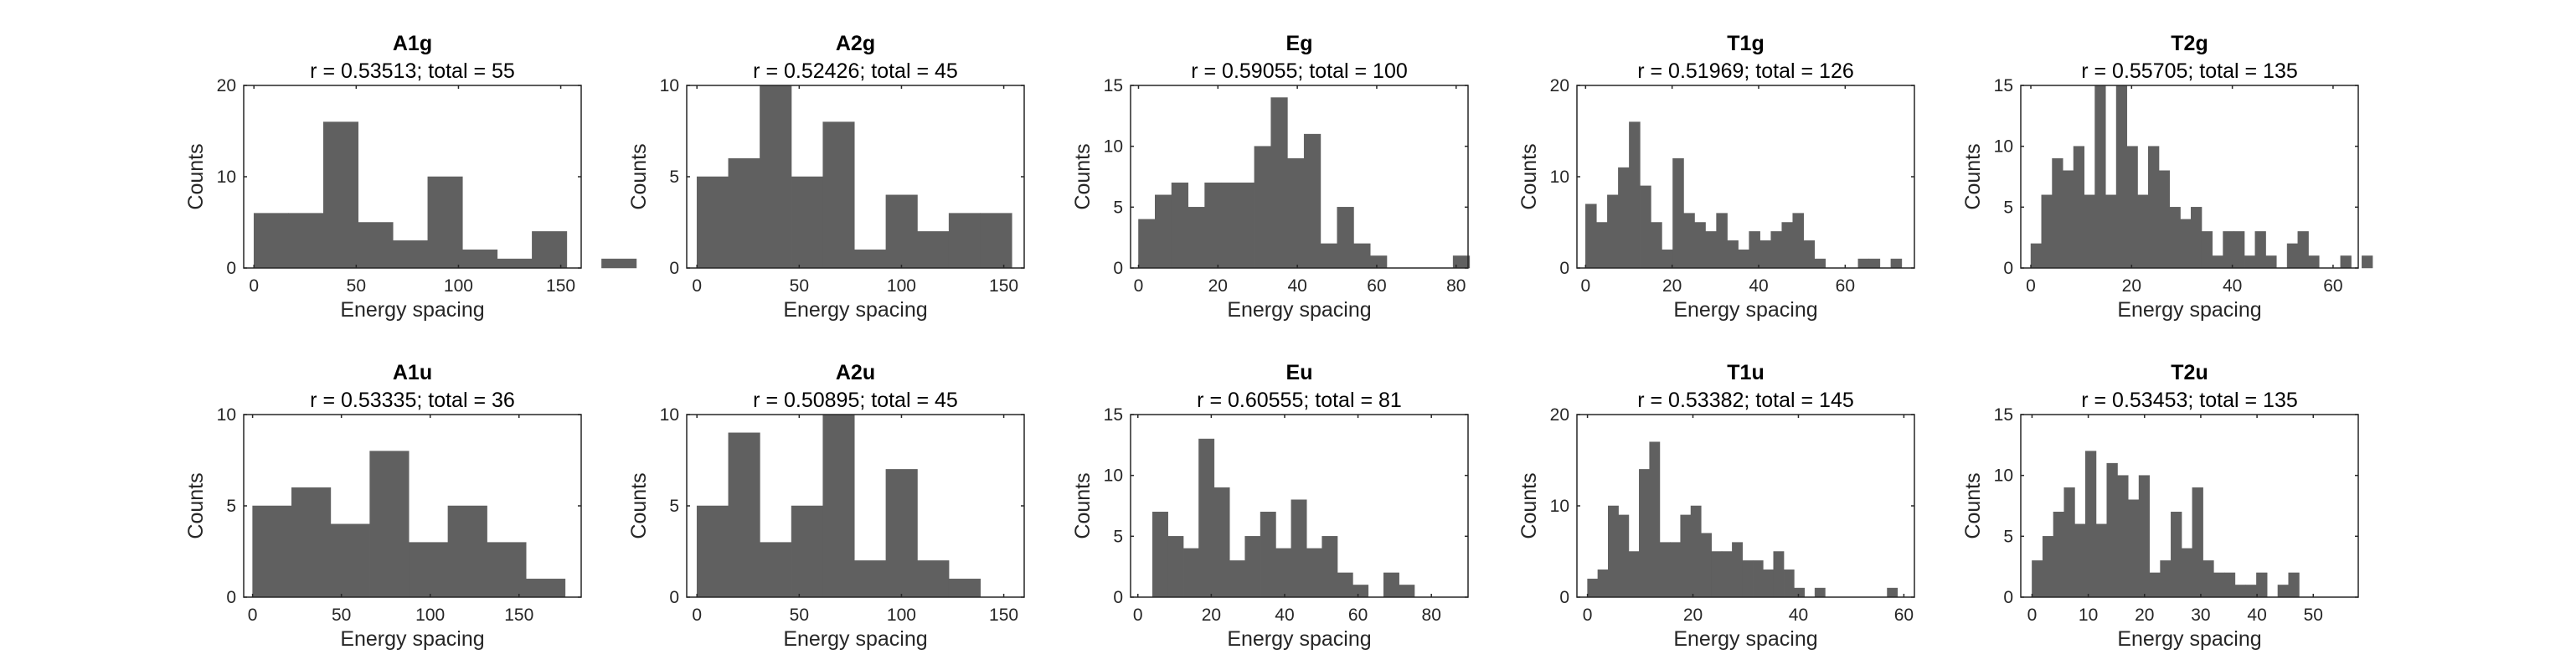 Image resolution: width=2576 pixels, height=670 pixels. Describe the element at coordinates (2189, 43) in the screenshot. I see `panel-title: T2g` at that location.